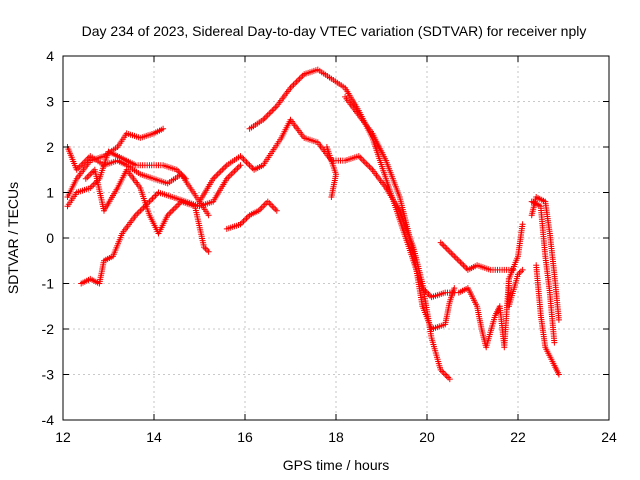 The width and height of the screenshot is (640, 480). I want to click on series-track-i, so click(331, 172).